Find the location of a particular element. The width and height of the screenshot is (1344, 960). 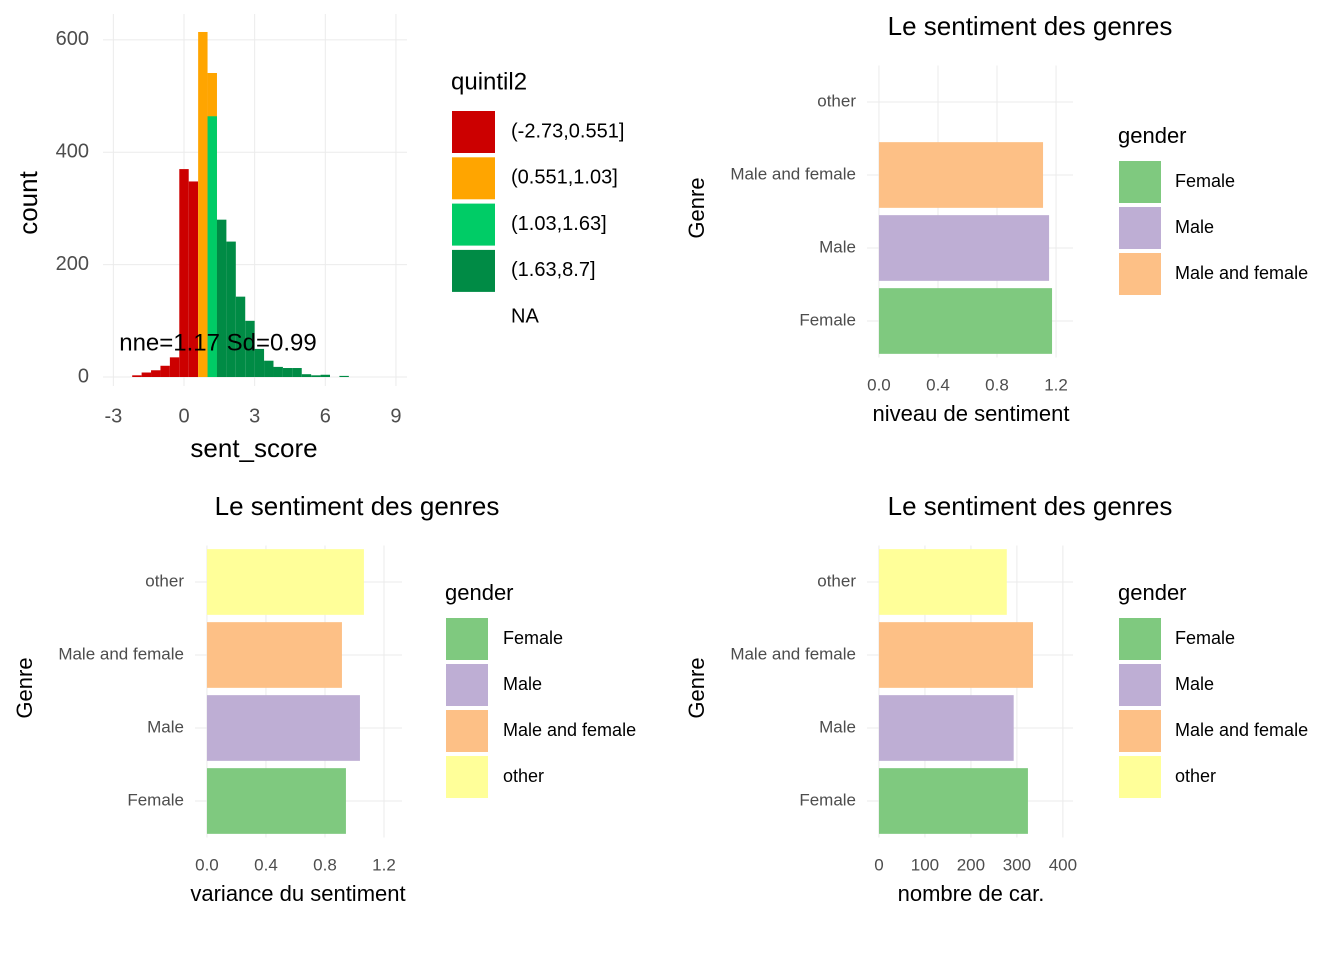

x-tick-label: 300 is located at coordinates (1017, 864).